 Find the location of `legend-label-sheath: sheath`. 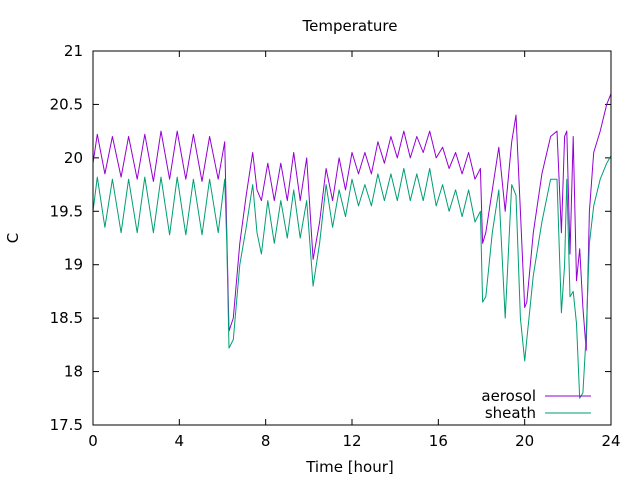

legend-label-sheath: sheath is located at coordinates (510, 413).